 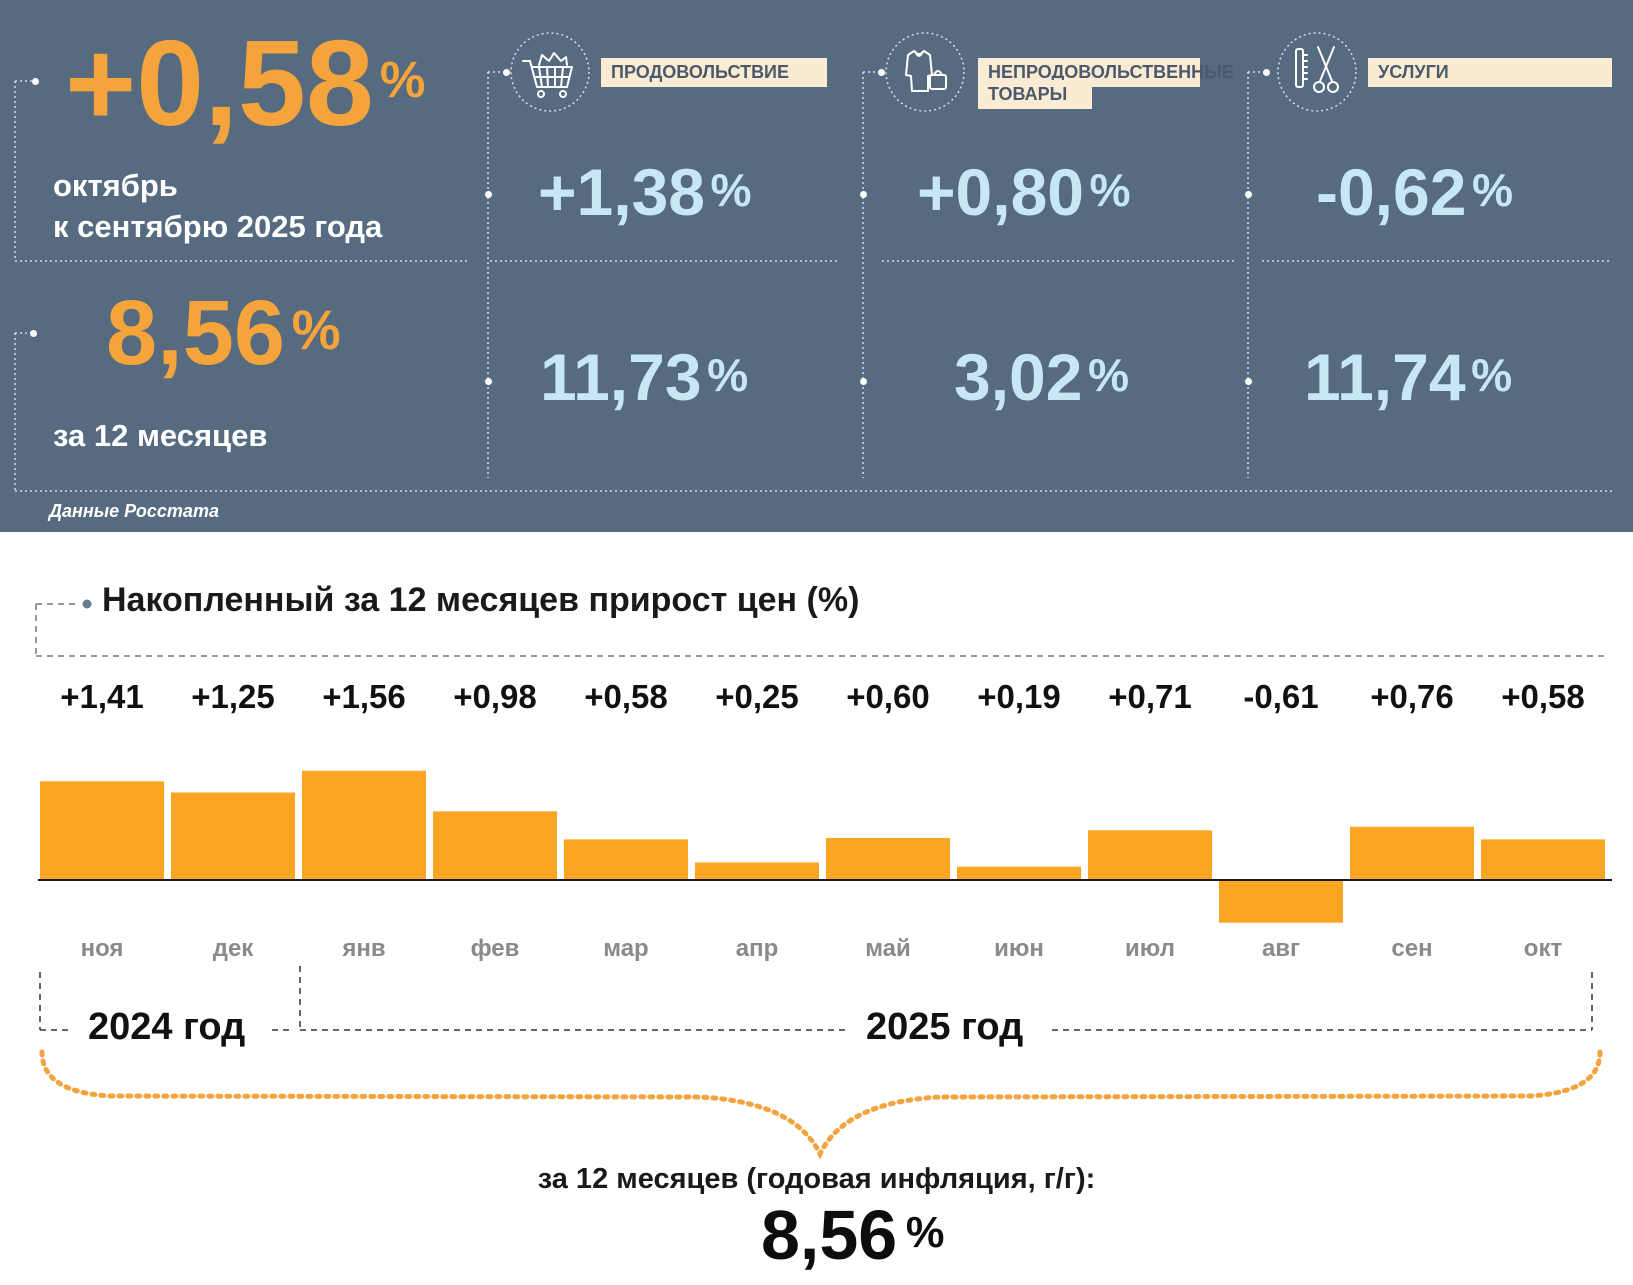 What do you see at coordinates (757, 948) in the screenshot?
I see `month-label-апр: апр` at bounding box center [757, 948].